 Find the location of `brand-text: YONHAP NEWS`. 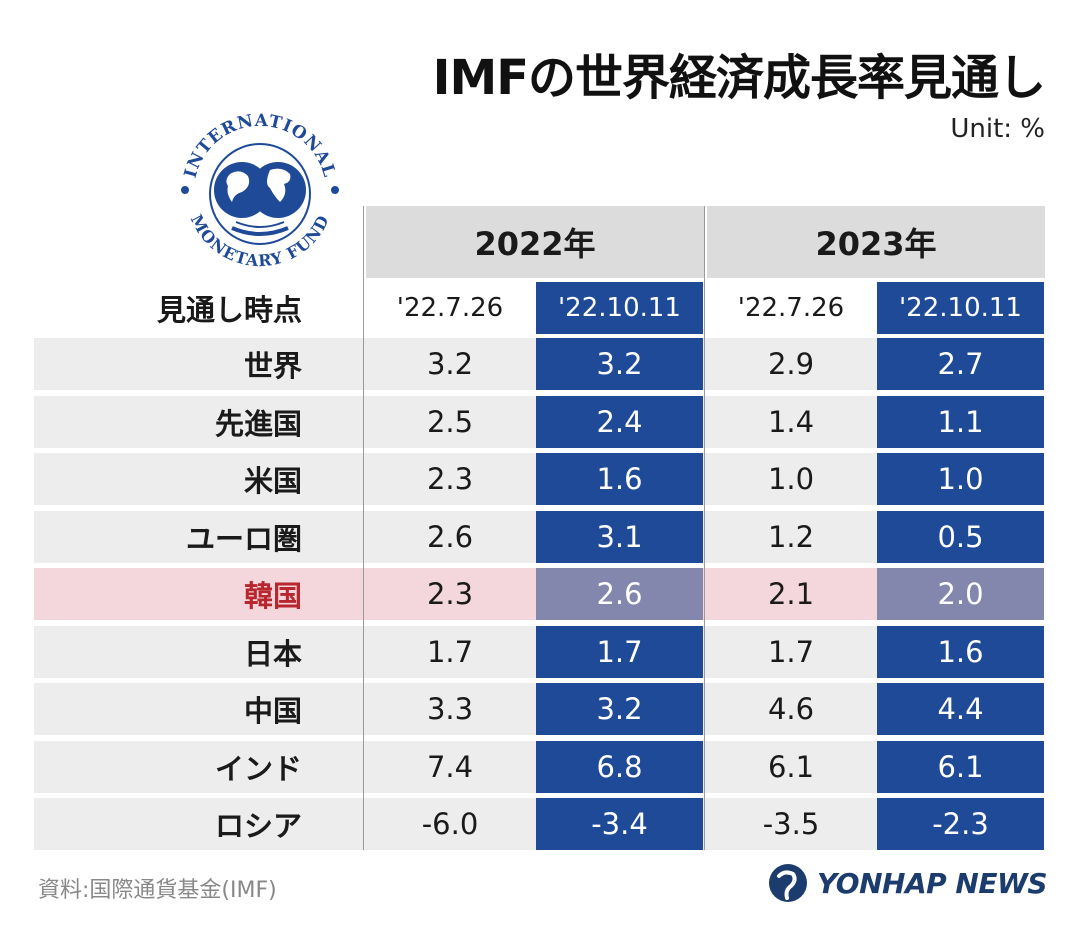

brand-text: YONHAP NEWS is located at coordinates (932, 883).